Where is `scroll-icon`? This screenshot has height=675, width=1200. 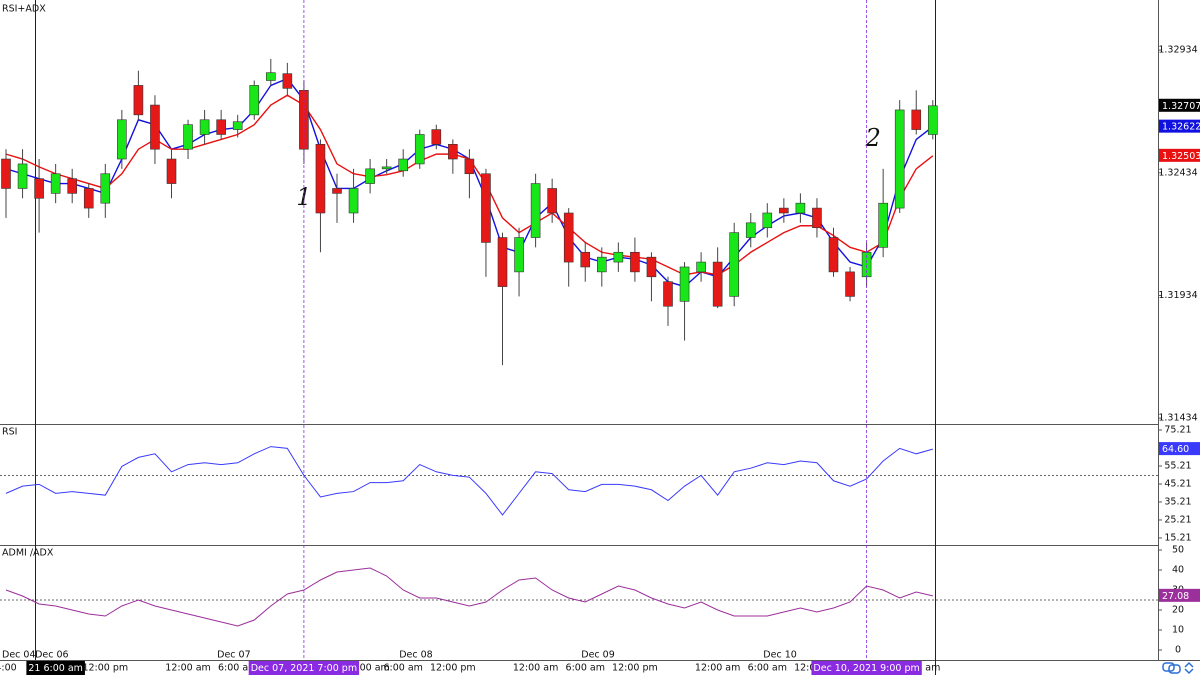 scroll-icon is located at coordinates (1189, 668).